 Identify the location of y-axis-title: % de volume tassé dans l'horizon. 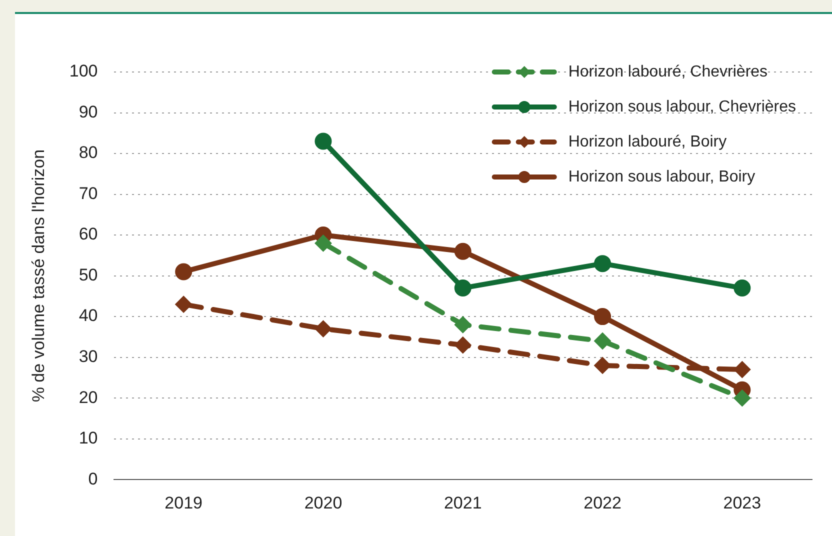
(38, 275).